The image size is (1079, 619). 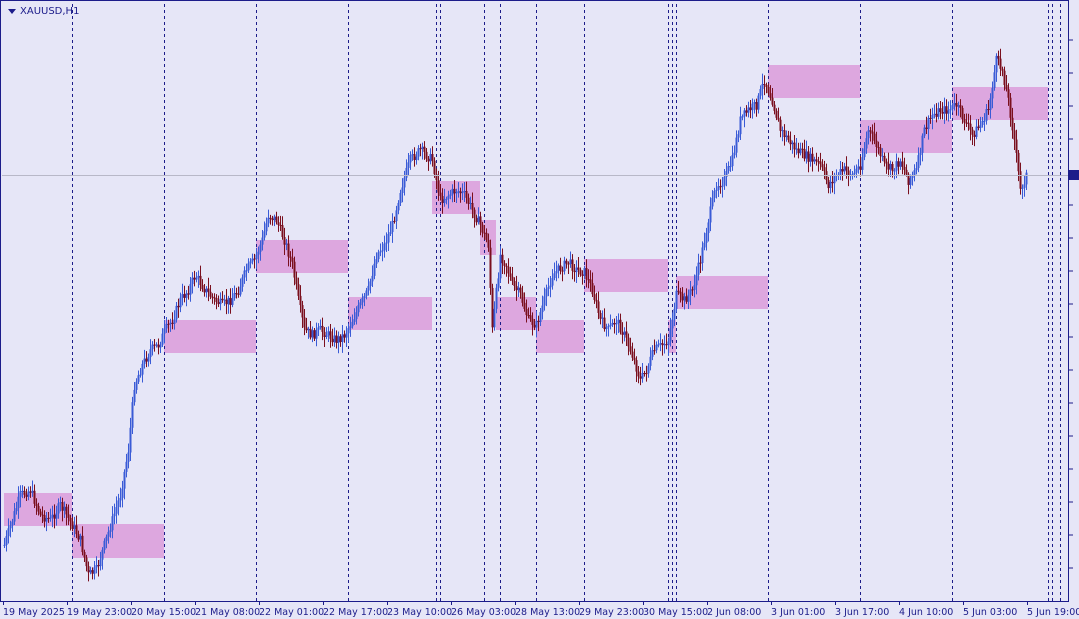 I want to click on time-axis-label: 4 Jun 10:00, so click(x=926, y=612).